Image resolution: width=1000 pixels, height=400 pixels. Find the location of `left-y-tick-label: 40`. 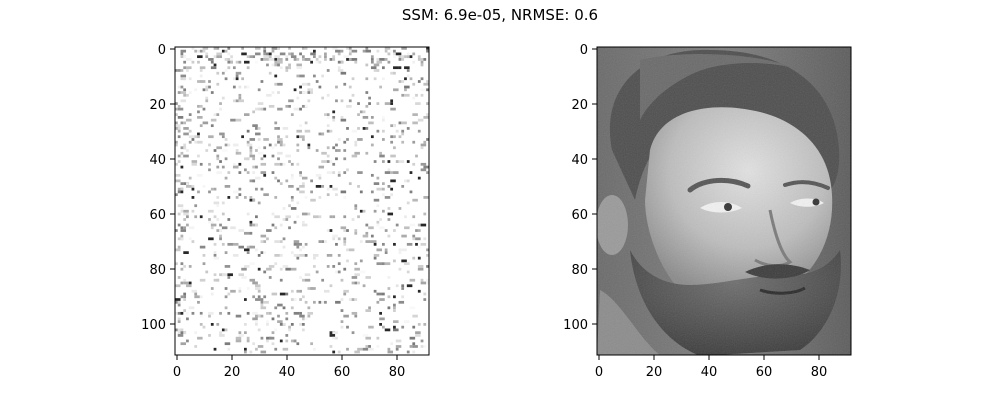

left-y-tick-label: 40 is located at coordinates (157, 160).